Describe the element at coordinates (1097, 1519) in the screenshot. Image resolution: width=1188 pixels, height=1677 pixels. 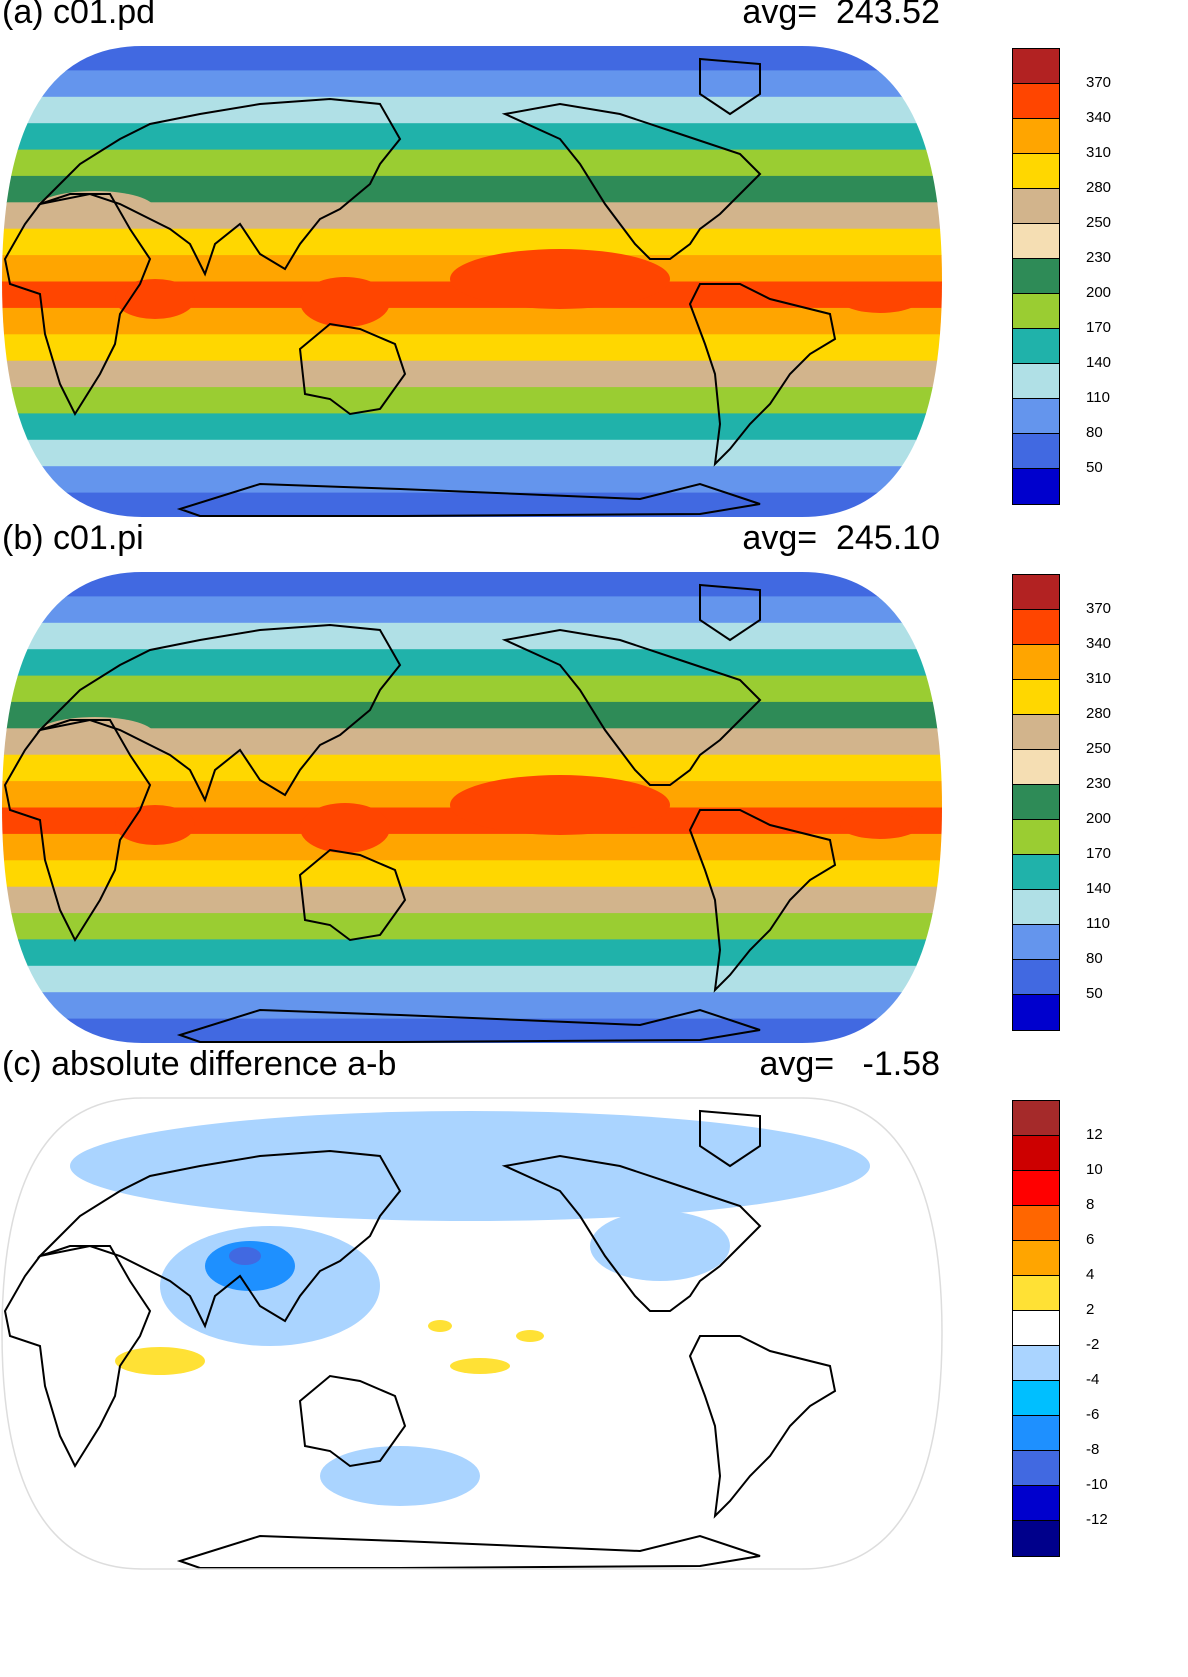
I see `colorbar-label: -12` at that location.